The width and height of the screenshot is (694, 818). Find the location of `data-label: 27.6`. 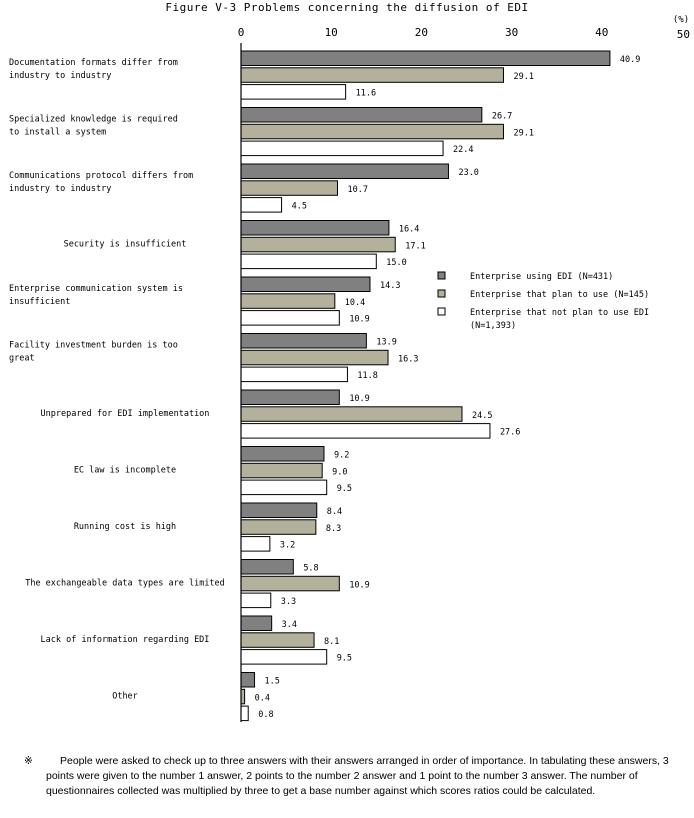

data-label: 27.6 is located at coordinates (510, 433).